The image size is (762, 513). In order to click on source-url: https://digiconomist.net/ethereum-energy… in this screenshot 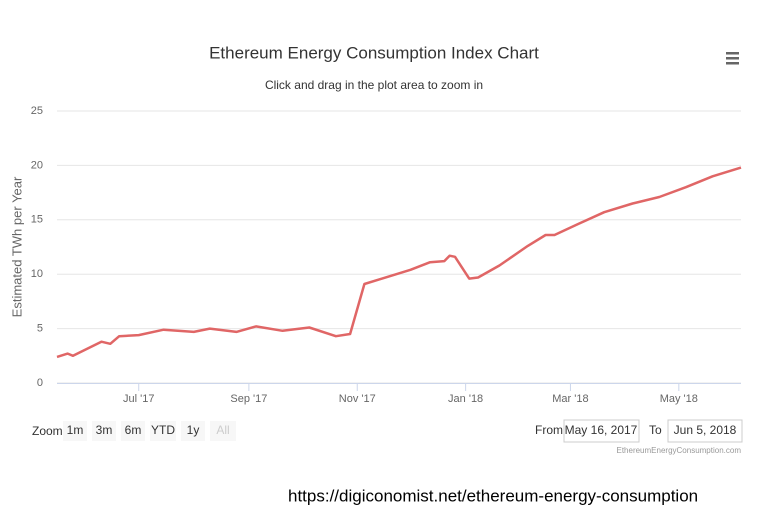, I will do `click(493, 495)`.